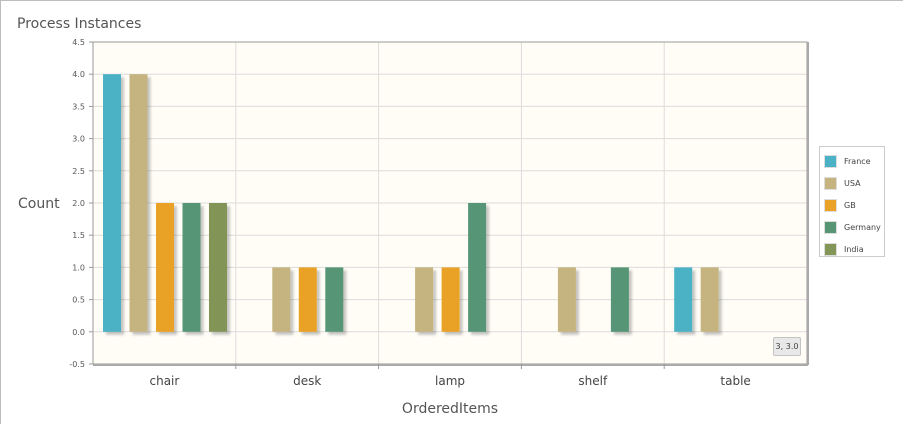  I want to click on x-tick-label: shelf, so click(593, 381).